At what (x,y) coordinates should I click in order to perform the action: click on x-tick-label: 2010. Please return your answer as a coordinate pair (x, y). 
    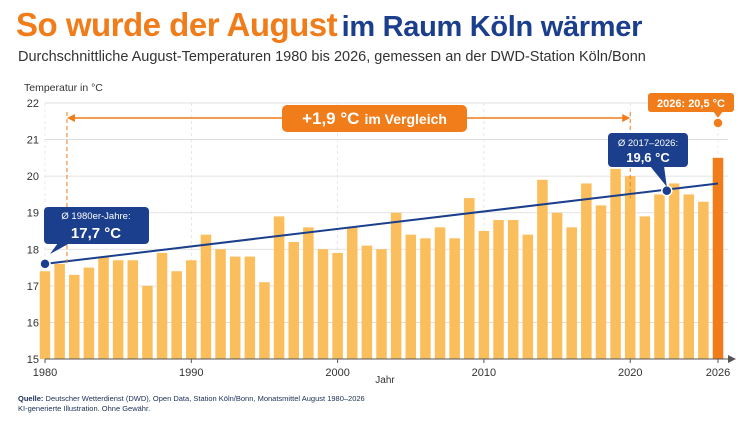
    Looking at the image, I should click on (484, 373).